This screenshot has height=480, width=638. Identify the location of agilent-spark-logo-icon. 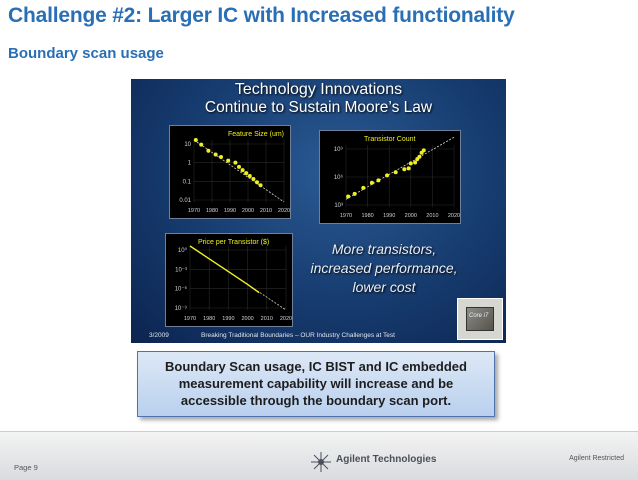
(321, 462).